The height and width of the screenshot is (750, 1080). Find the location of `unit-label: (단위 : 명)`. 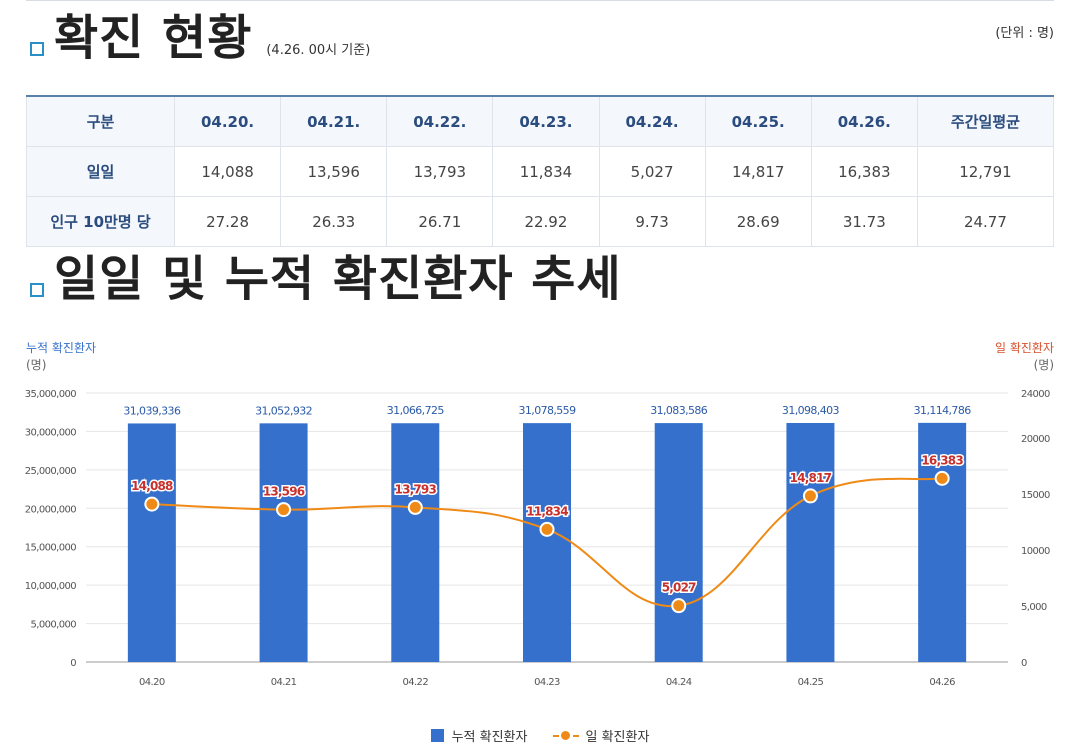

unit-label: (단위 : 명) is located at coordinates (1024, 33).